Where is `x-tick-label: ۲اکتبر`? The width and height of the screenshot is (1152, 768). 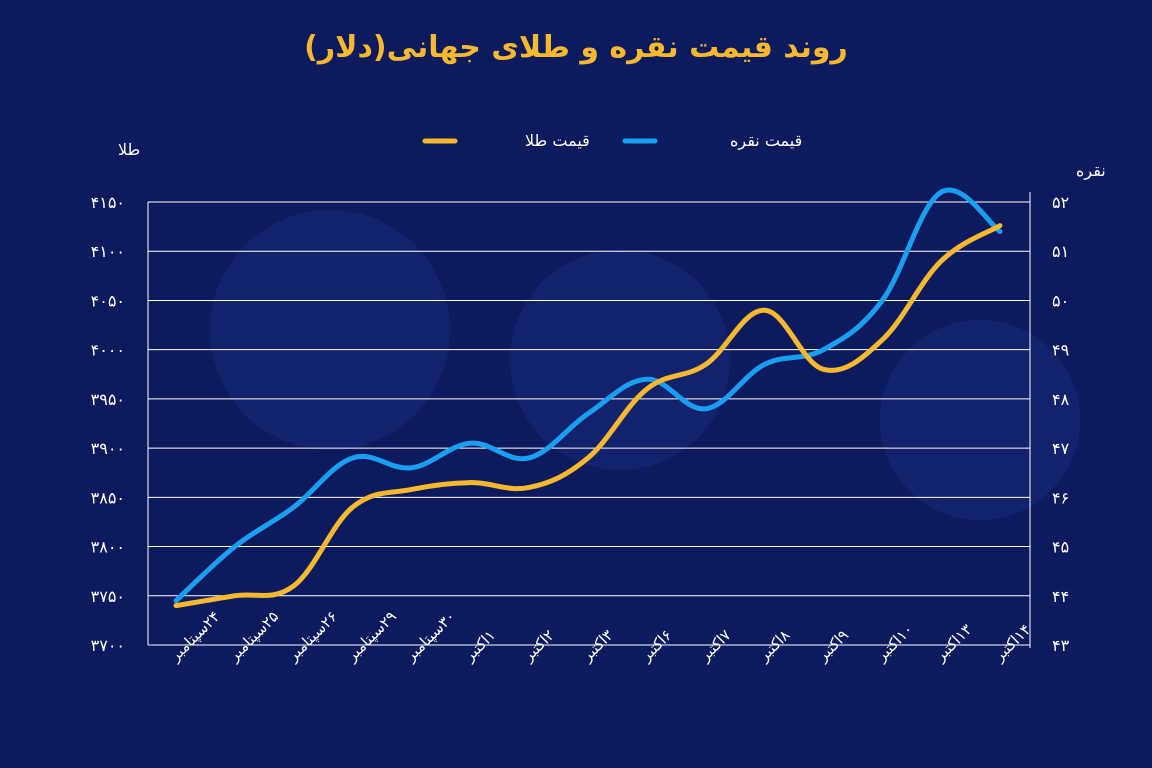 x-tick-label: ۲اکتبر is located at coordinates (538, 645).